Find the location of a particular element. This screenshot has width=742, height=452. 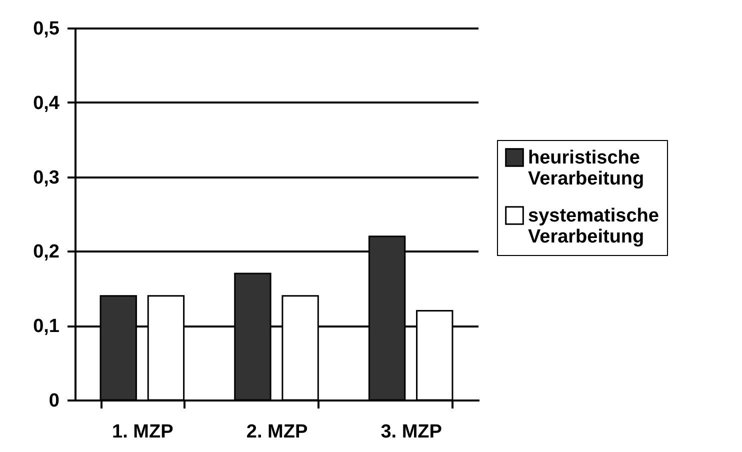

legend-label: heuristische Verarbeitung is located at coordinates (586, 169).